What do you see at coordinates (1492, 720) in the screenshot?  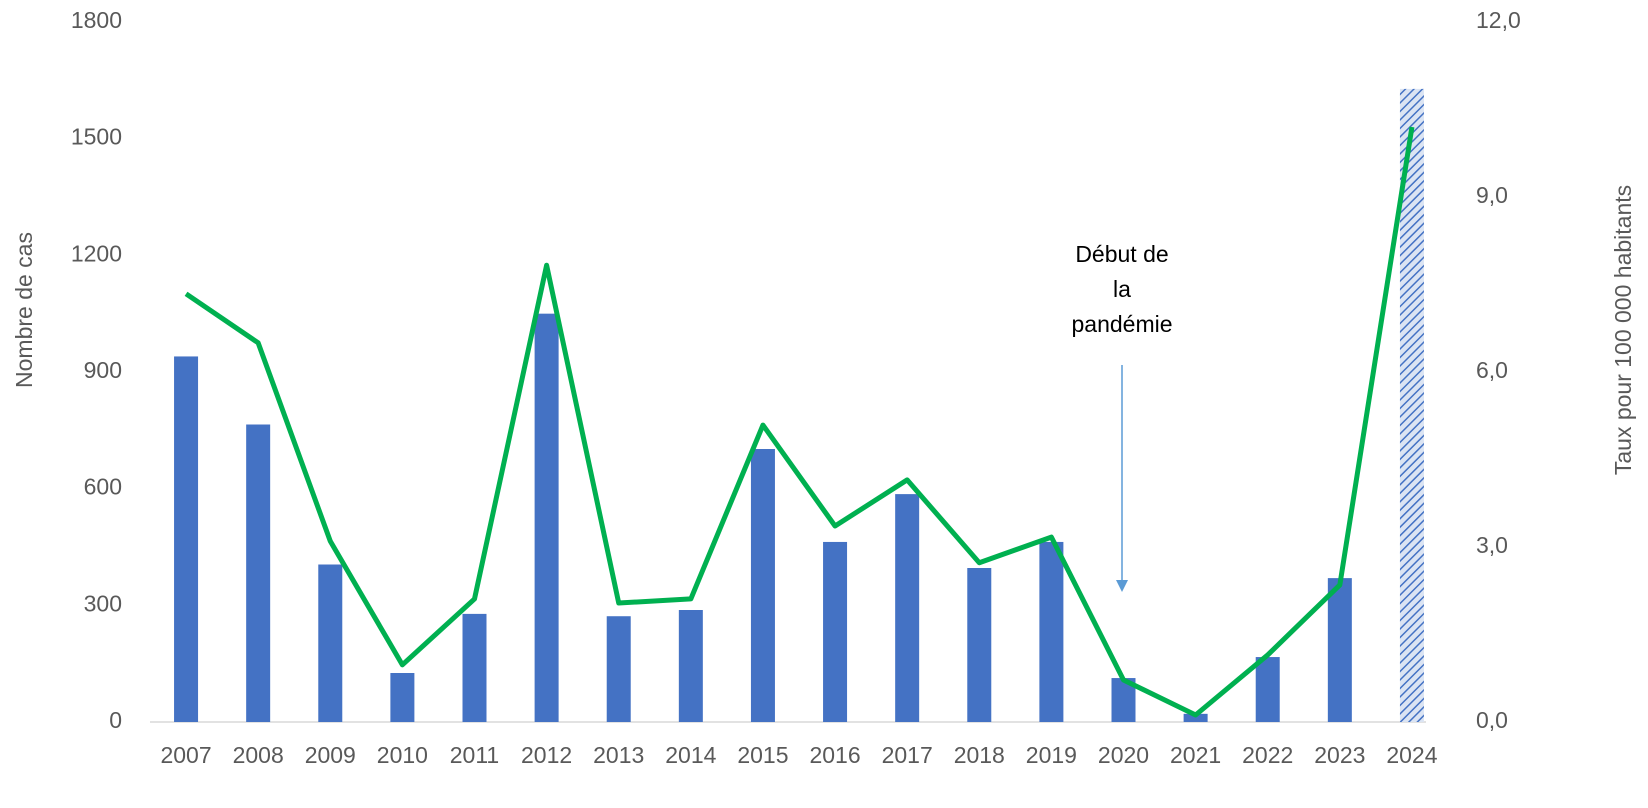 I see `y2-tick-label: 0,0` at bounding box center [1492, 720].